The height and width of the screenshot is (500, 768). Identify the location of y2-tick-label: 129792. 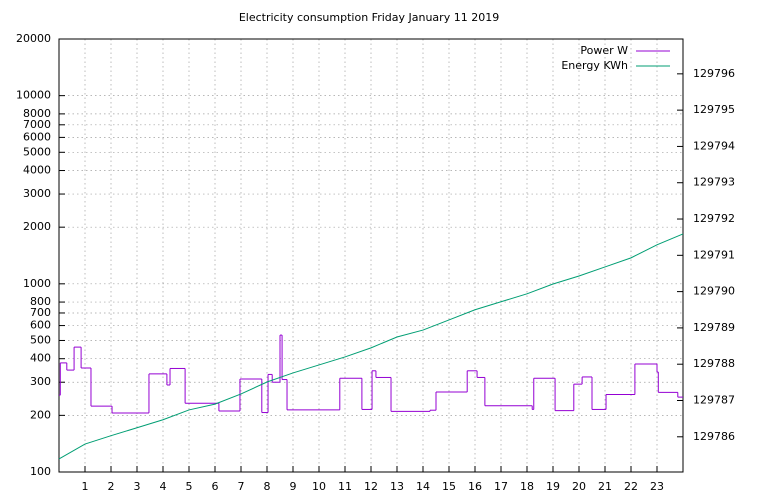
(714, 218).